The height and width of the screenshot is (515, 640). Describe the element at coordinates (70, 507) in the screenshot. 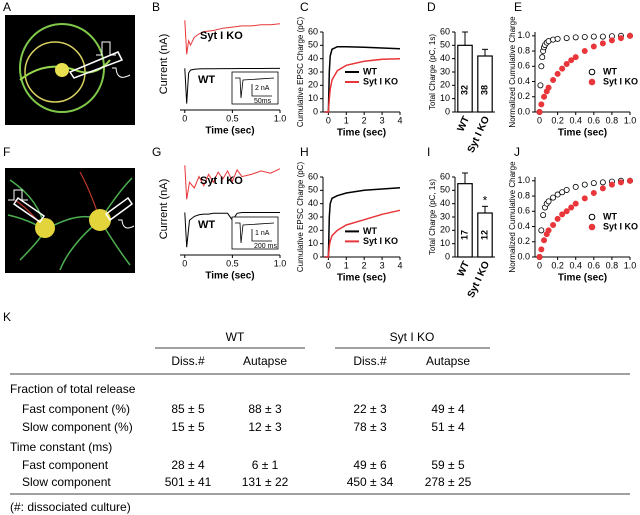

I see `footnote: (#: dissociated culture)` at that location.